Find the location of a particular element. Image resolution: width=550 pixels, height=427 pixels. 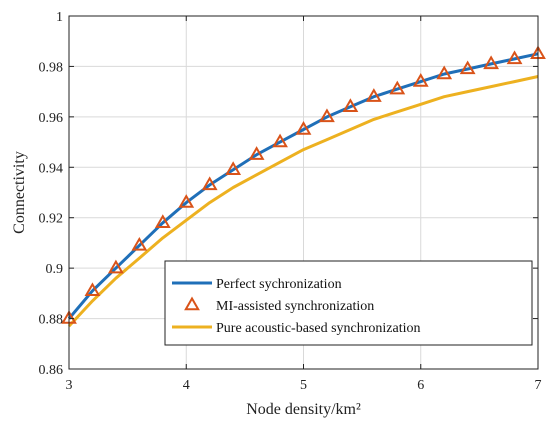

y-tick-label: 0.9 is located at coordinates (55, 269).